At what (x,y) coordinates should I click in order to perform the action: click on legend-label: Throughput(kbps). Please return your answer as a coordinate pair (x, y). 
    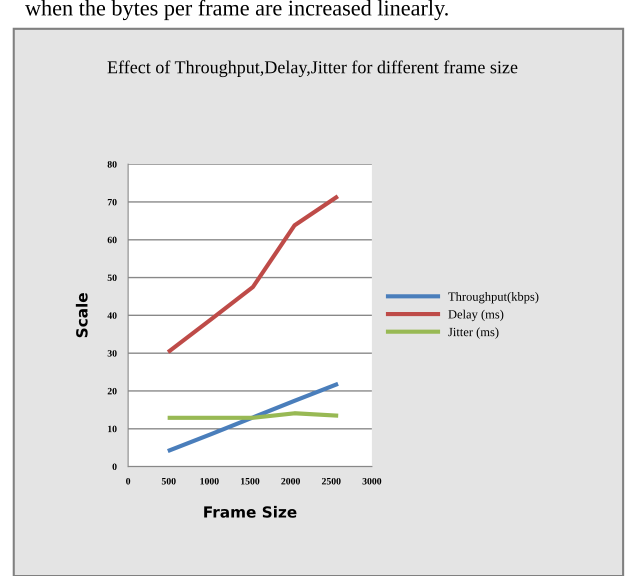
    Looking at the image, I should click on (493, 298).